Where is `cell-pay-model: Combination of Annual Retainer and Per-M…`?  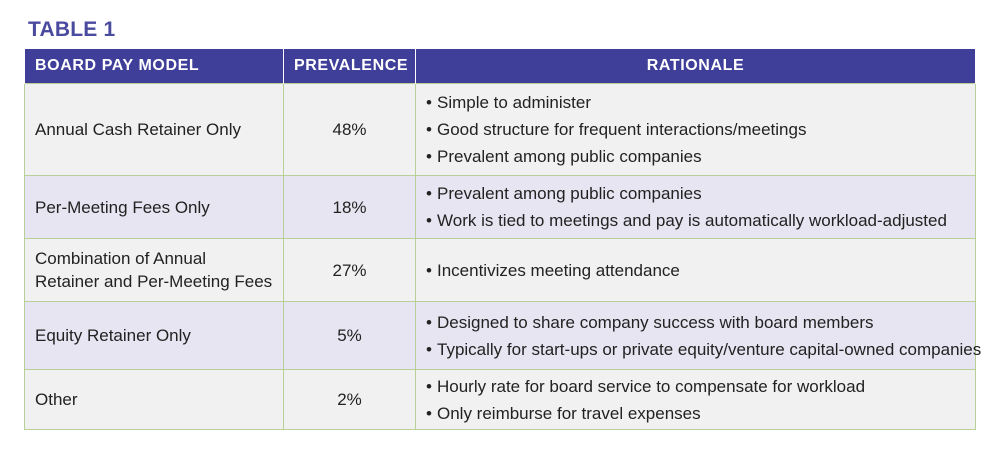
cell-pay-model: Combination of Annual Retainer and Per-M… is located at coordinates (154, 270).